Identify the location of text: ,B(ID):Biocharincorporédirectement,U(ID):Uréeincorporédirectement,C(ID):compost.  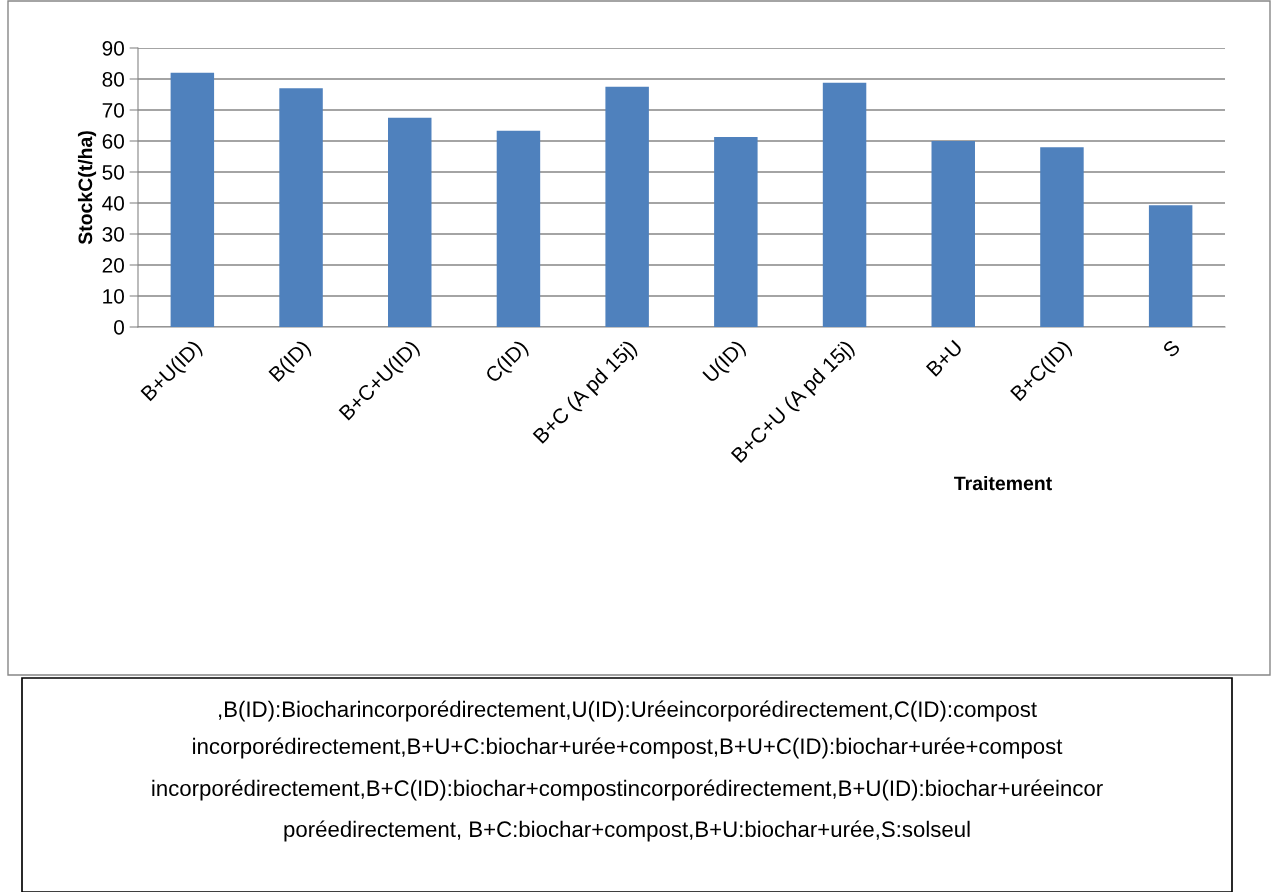
(628, 711).